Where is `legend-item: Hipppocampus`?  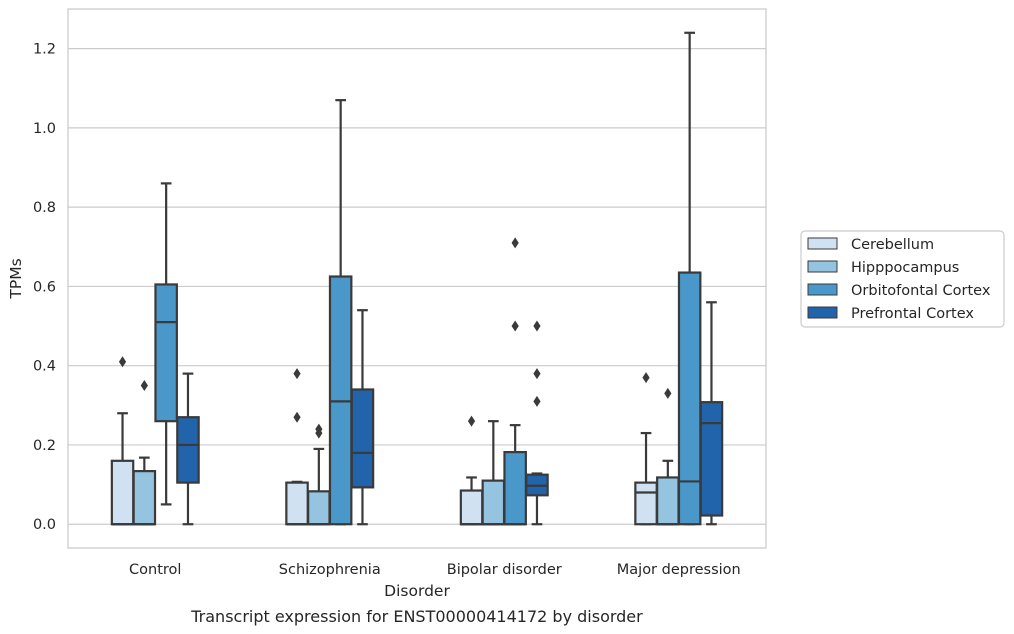
legend-item: Hipppocampus is located at coordinates (883, 268).